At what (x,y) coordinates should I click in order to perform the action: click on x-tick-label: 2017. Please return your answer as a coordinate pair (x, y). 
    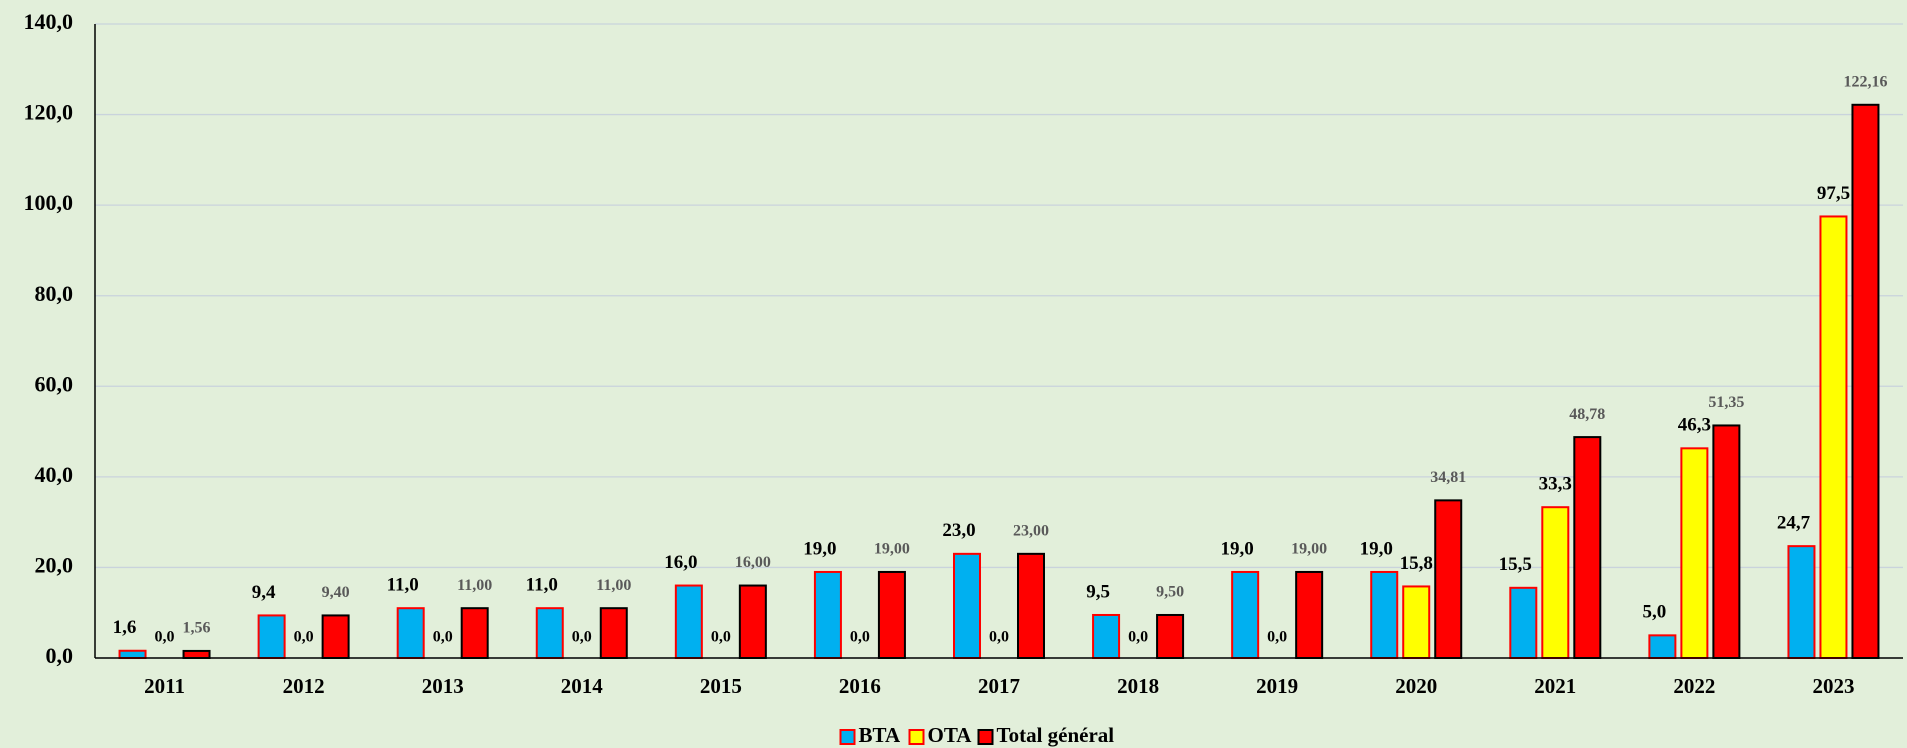
    Looking at the image, I should click on (999, 686).